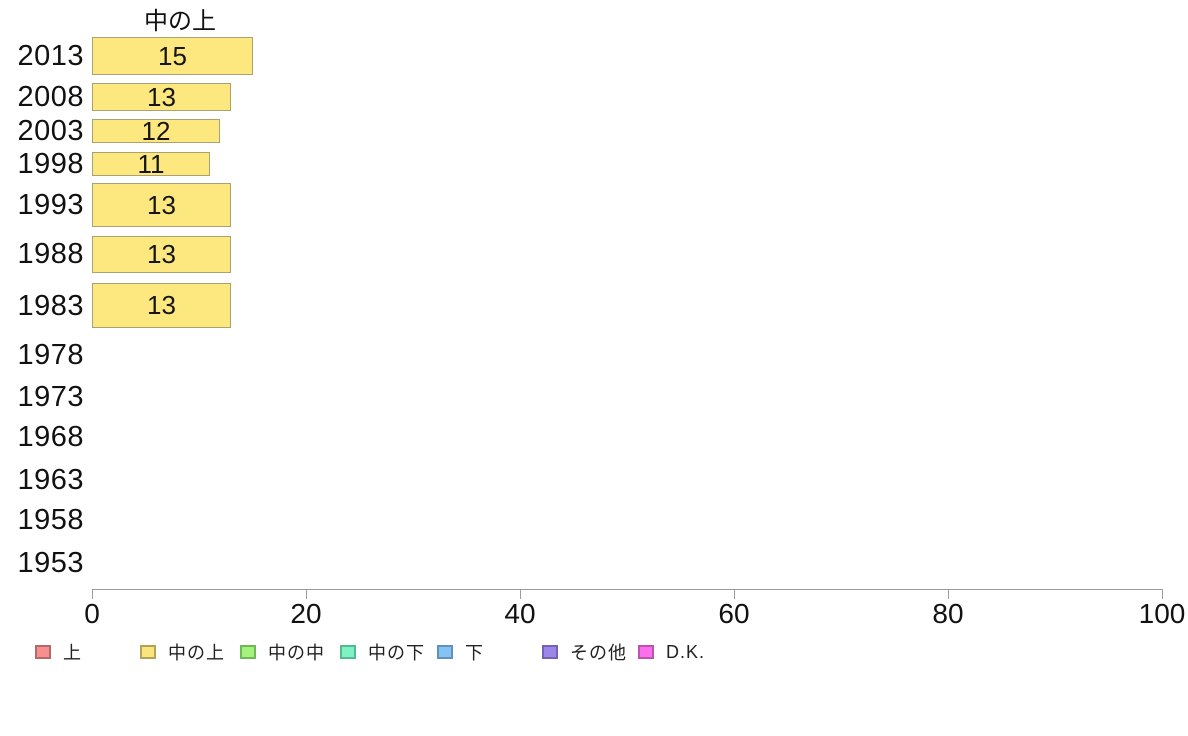  What do you see at coordinates (196, 653) in the screenshot?
I see `legend-label: 中の上` at bounding box center [196, 653].